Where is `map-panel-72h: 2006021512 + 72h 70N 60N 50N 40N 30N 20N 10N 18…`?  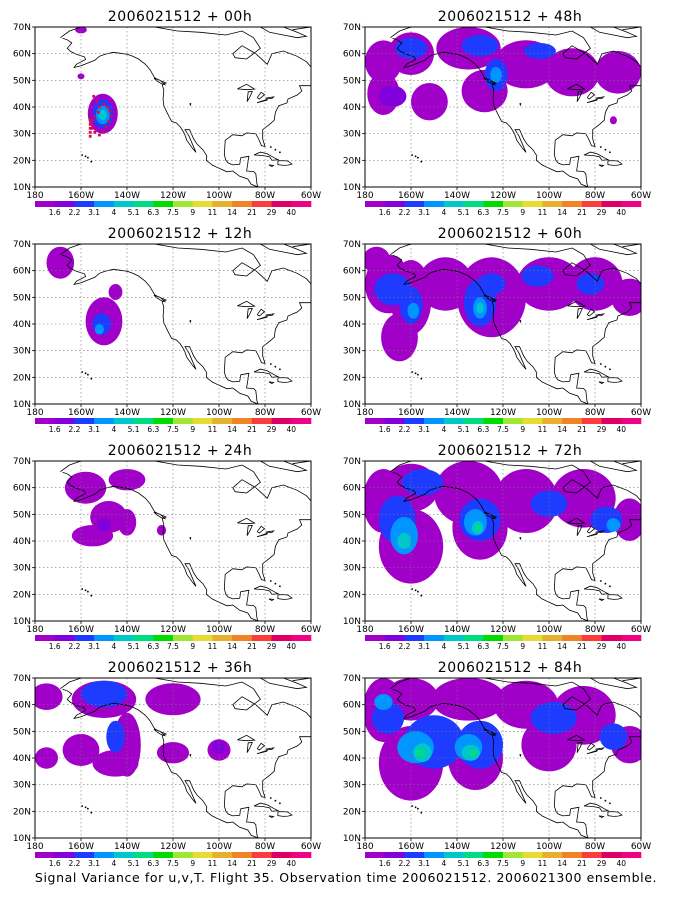
map-panel-72h: 2006021512 + 72h 70N 60N 50N 40N 30N 20N 10N 18… is located at coordinates (509, 549).